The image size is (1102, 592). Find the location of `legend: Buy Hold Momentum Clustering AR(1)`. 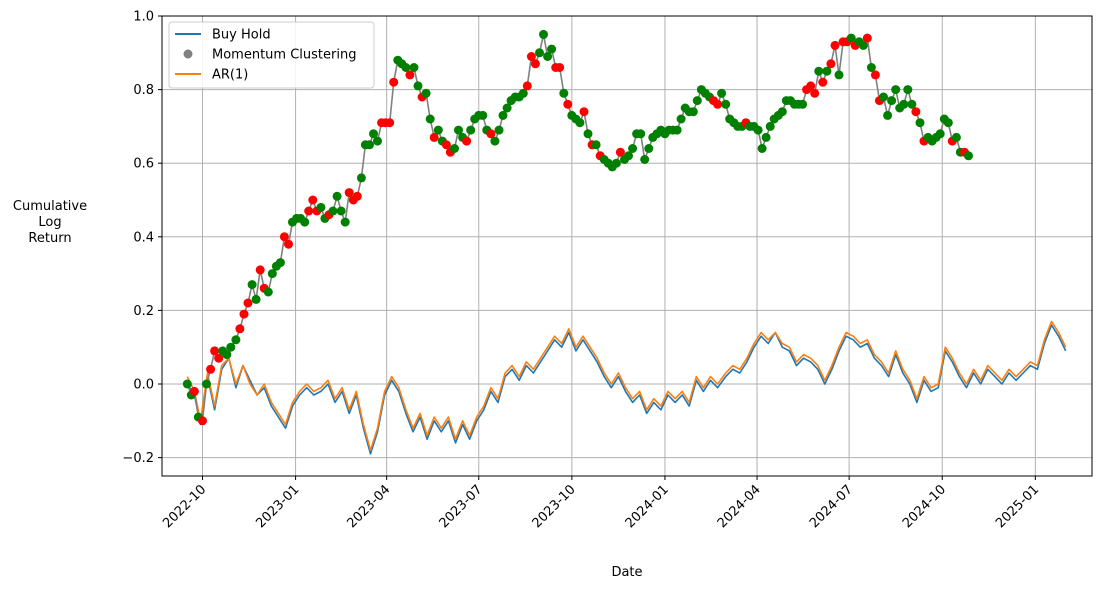

legend: Buy Hold Momentum Clustering AR(1) is located at coordinates (271, 55).